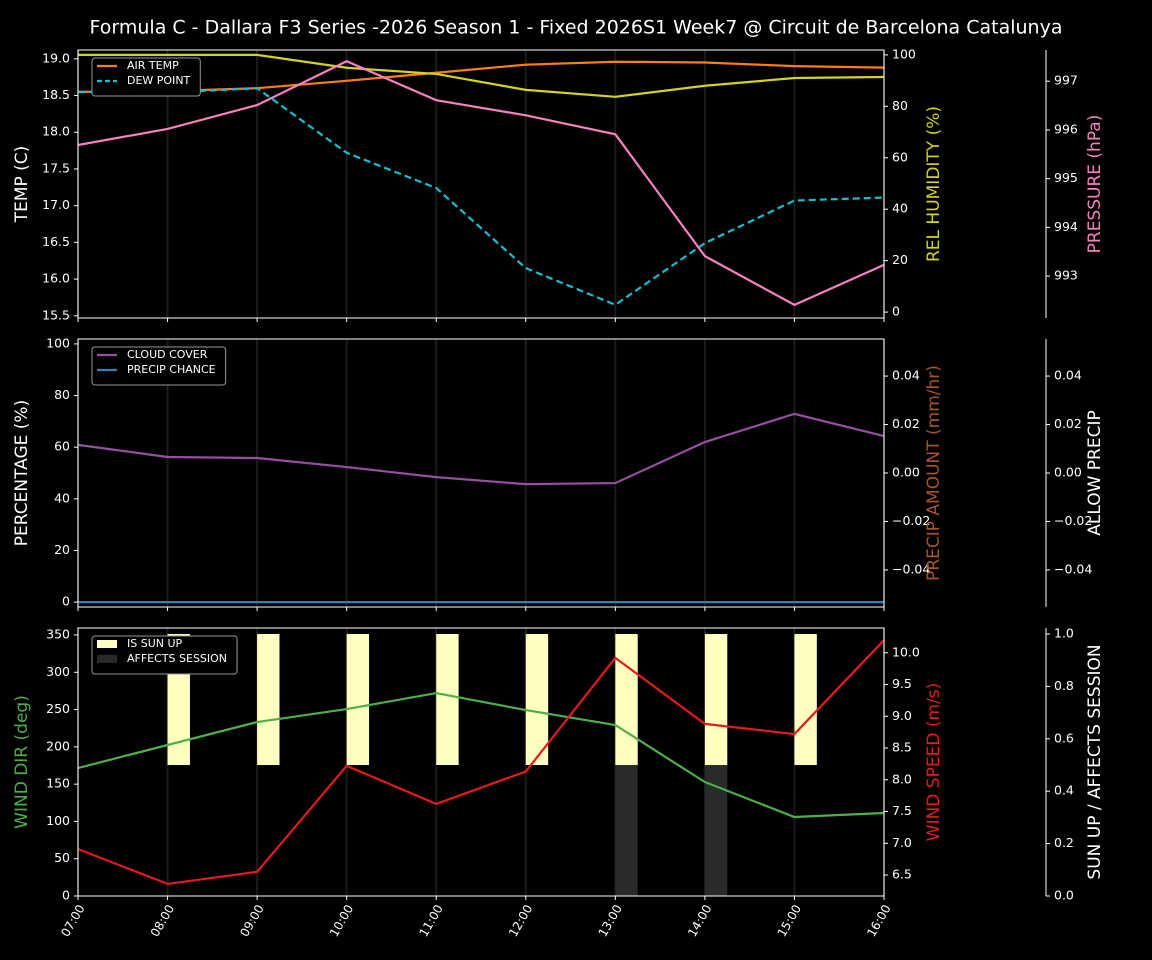 This screenshot has height=960, width=1152. Describe the element at coordinates (911, 520) in the screenshot. I see `y2-tick-label: −0.02` at that location.